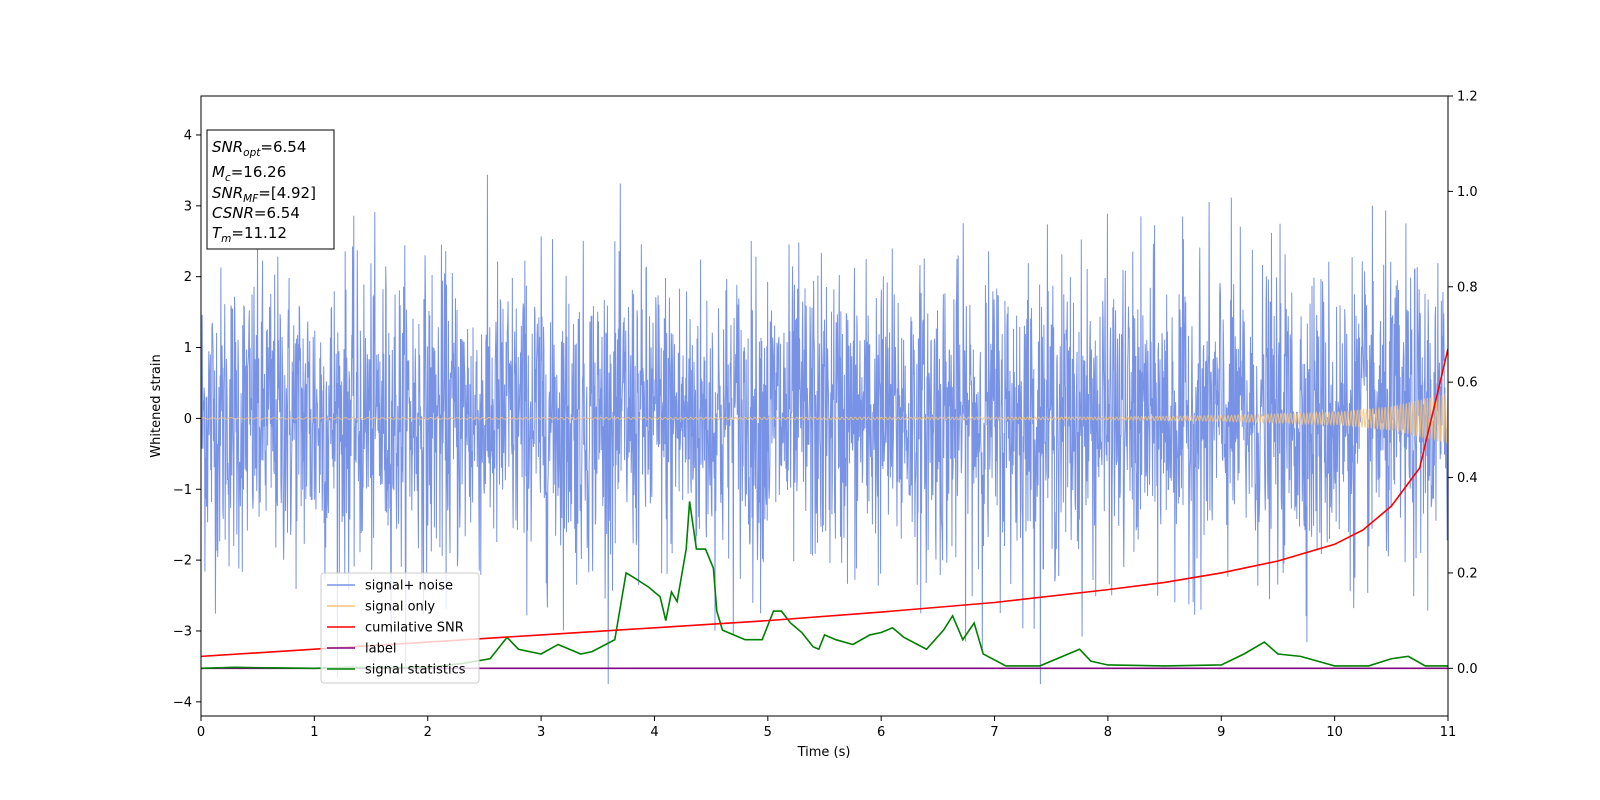 The width and height of the screenshot is (1600, 800). I want to click on x-tick-label: 11, so click(1448, 732).